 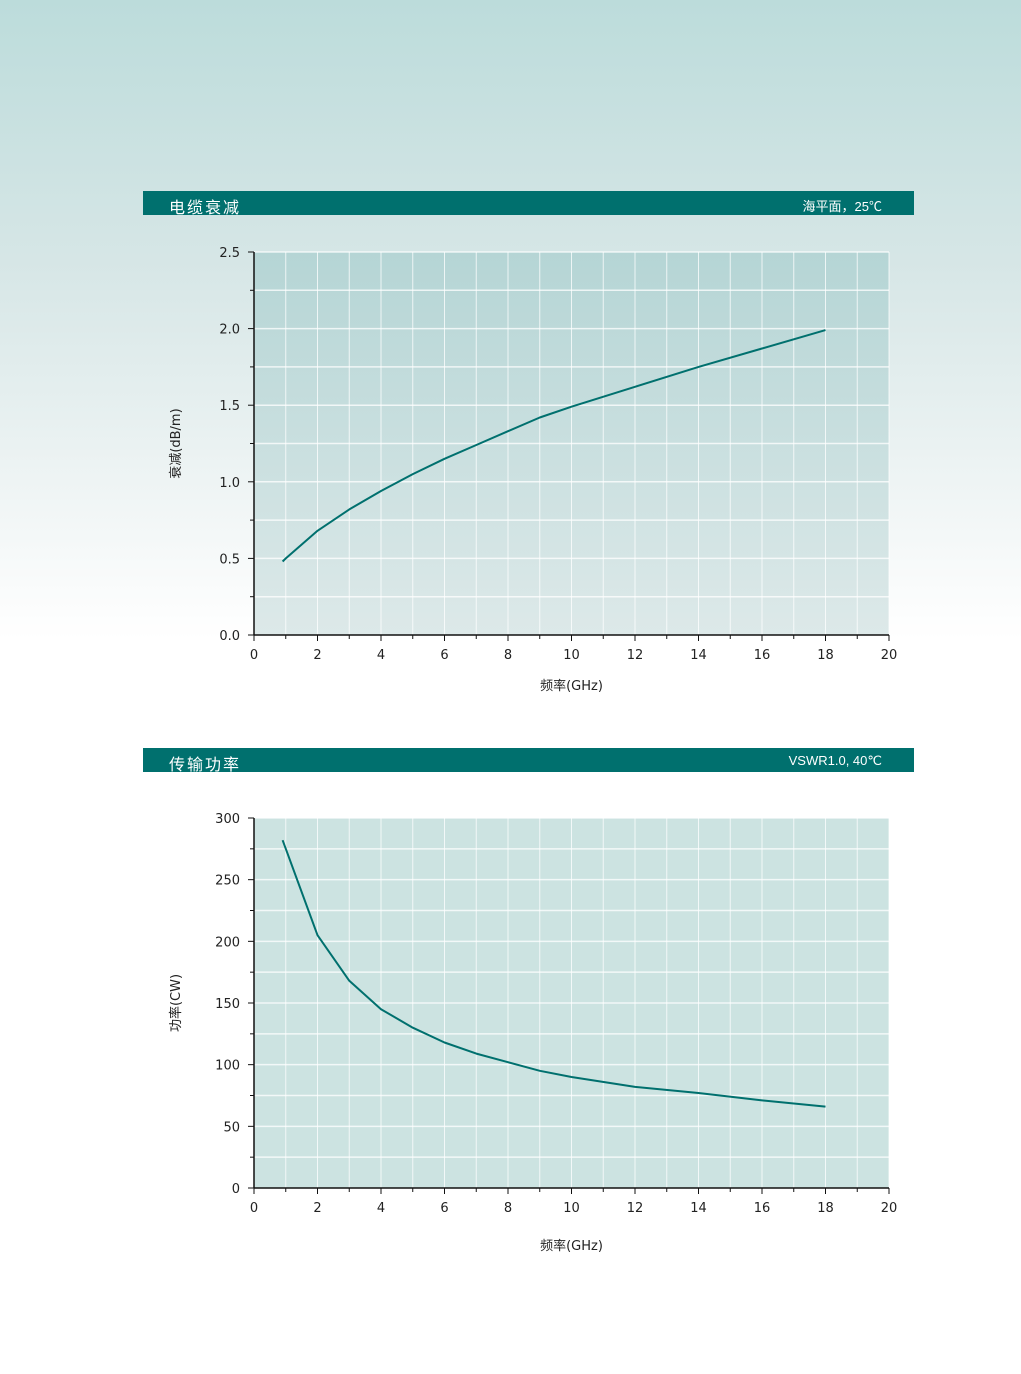 What do you see at coordinates (317, 1208) in the screenshot?
I see `power-x-tick-label: 2` at bounding box center [317, 1208].